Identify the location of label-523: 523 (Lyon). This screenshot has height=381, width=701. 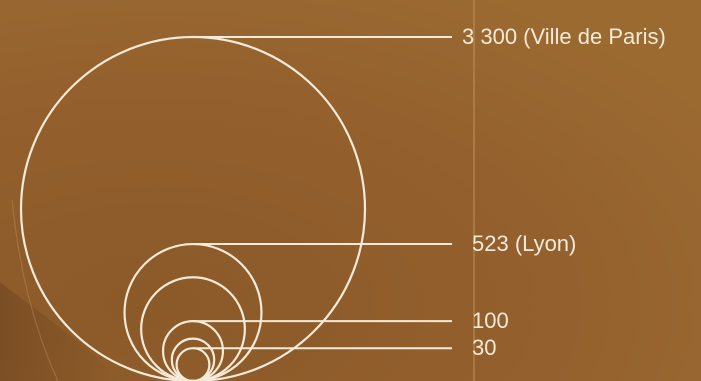
(524, 243).